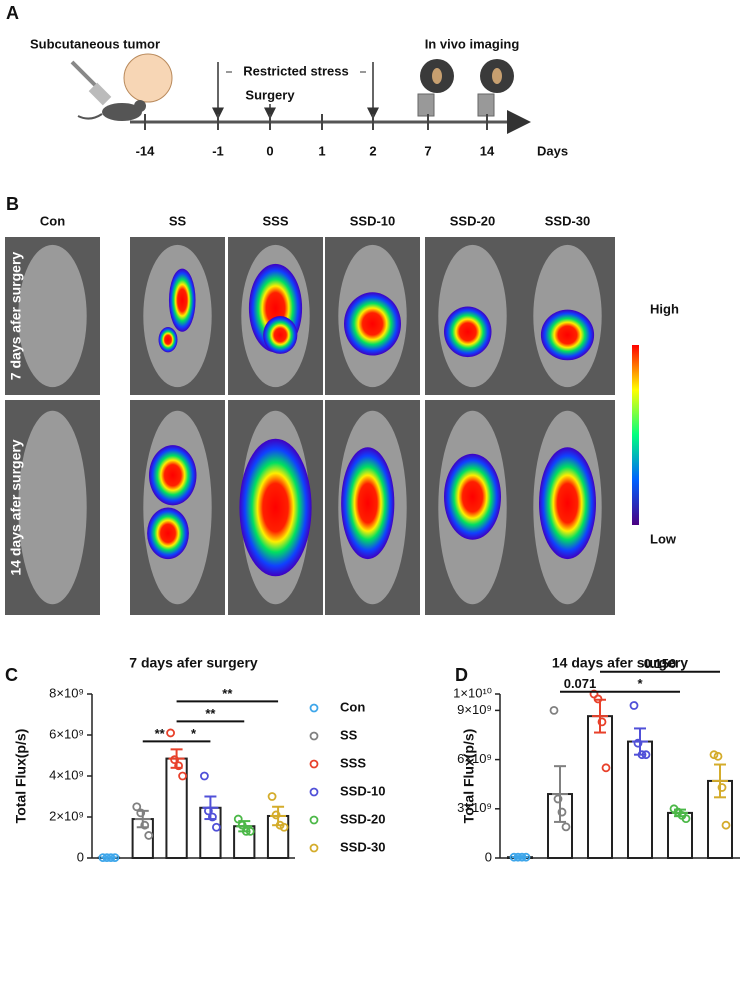 The image size is (744, 983). I want to click on panel-letter: A, so click(12, 13).